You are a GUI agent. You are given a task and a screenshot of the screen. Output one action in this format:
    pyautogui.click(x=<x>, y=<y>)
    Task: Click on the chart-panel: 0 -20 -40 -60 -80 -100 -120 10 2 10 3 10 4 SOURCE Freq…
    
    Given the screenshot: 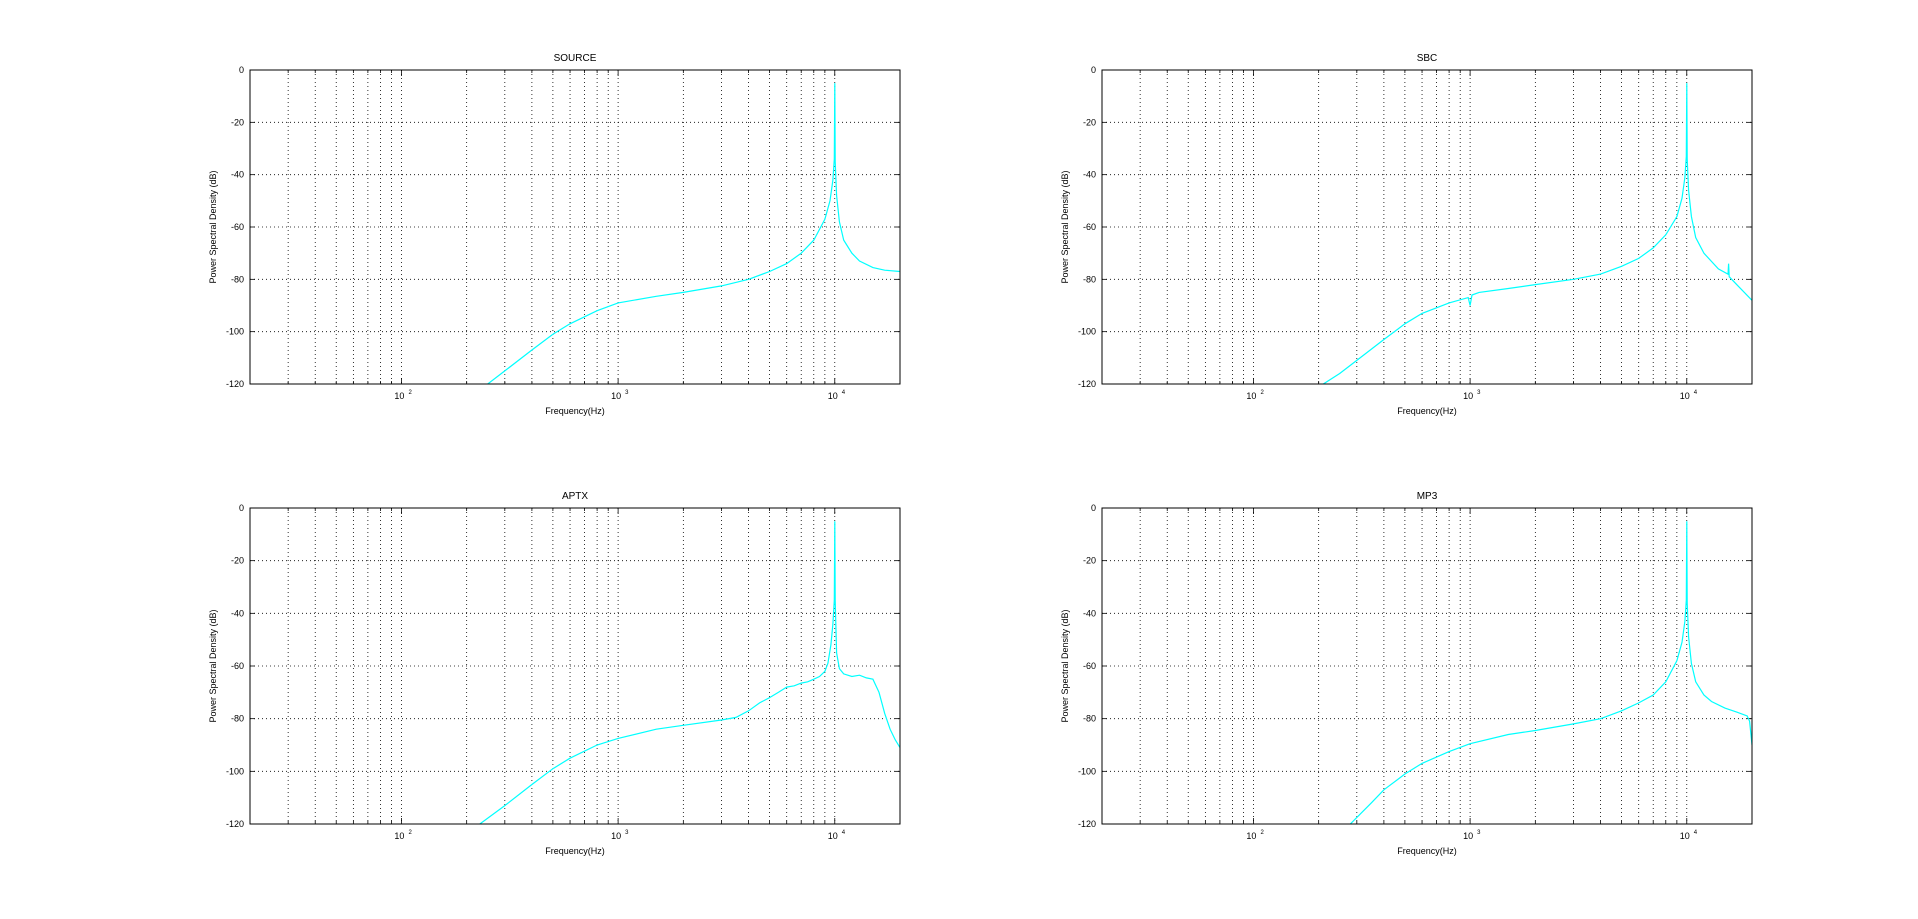 What is the action you would take?
    pyautogui.click(x=554, y=234)
    